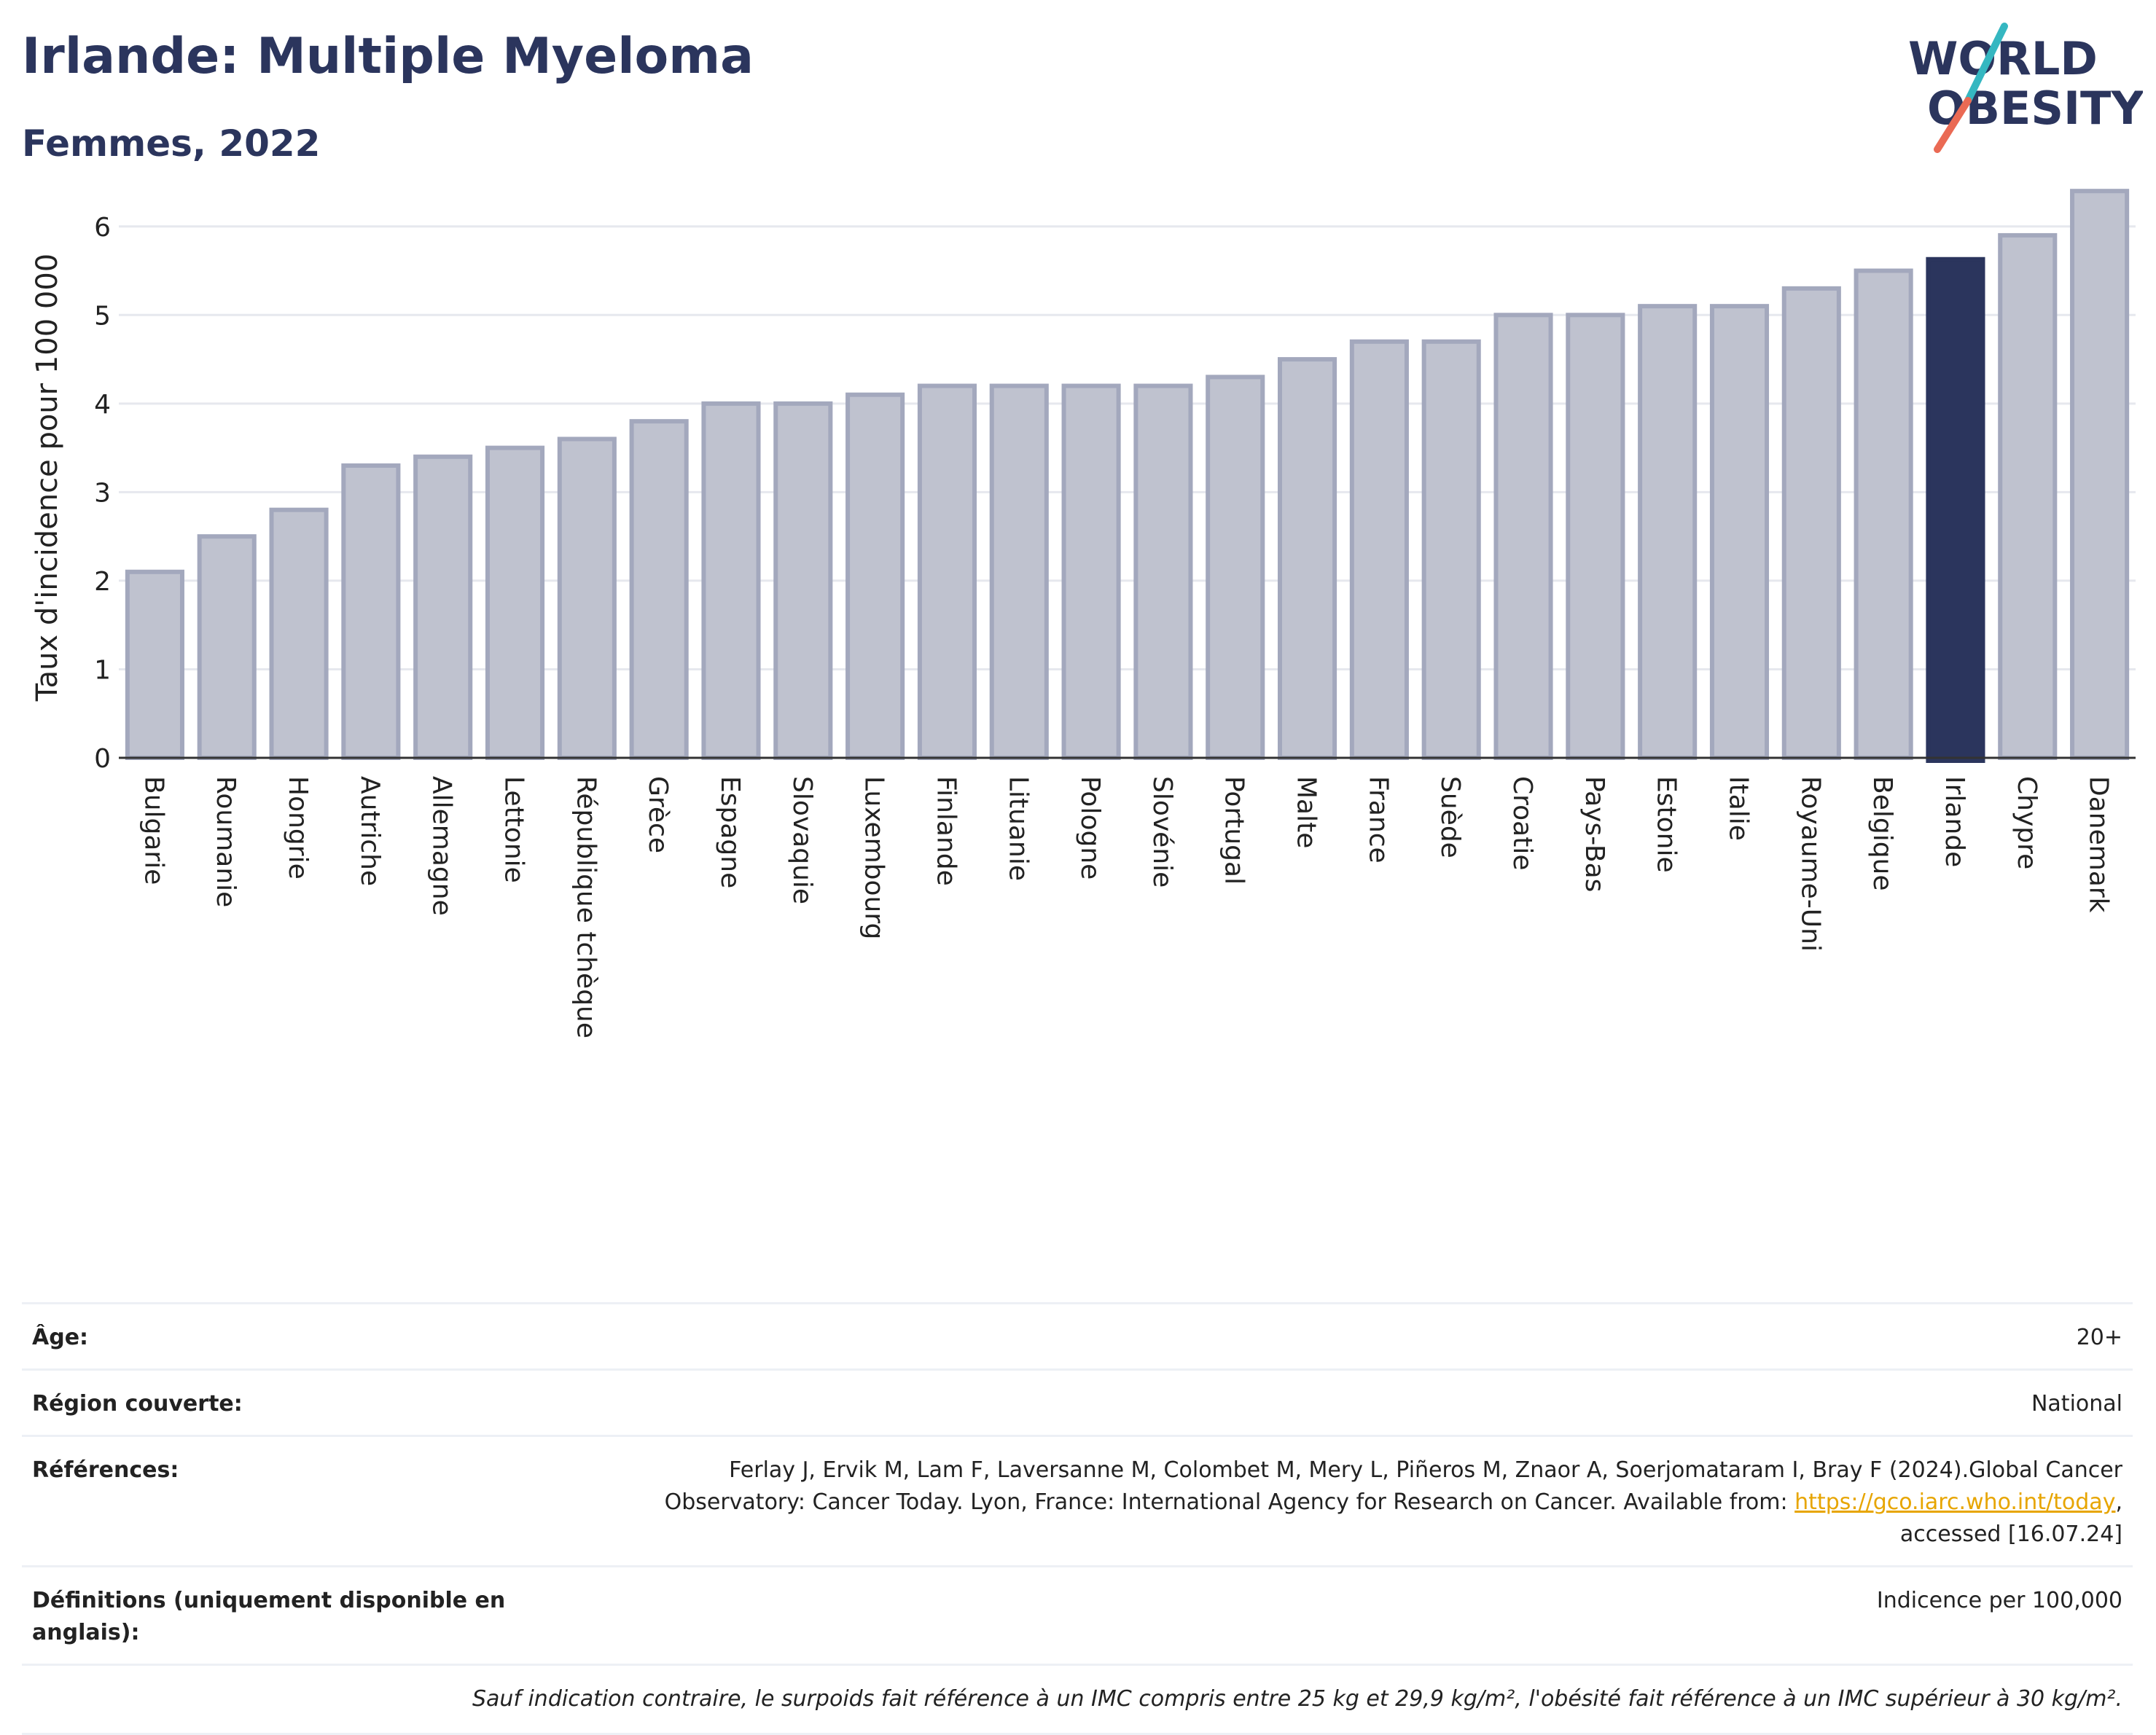 Image resolution: width=2156 pixels, height=1735 pixels. I want to click on y-tick-label: 3, so click(102, 493).